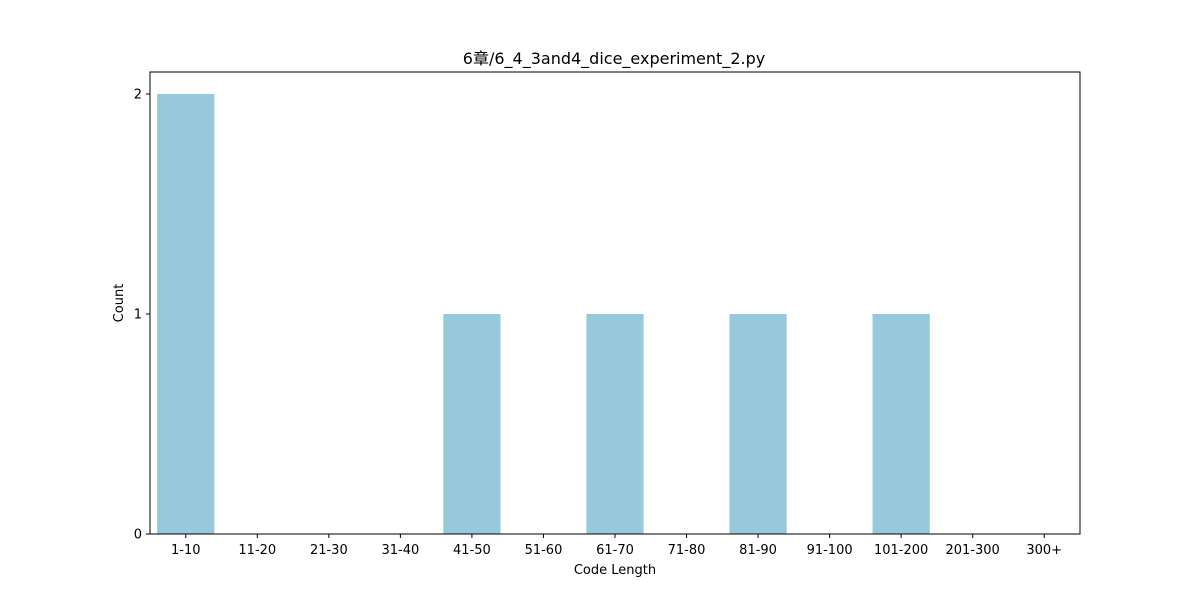 This screenshot has width=1200, height=600. I want to click on x-tick-label: 31-40, so click(400, 550).